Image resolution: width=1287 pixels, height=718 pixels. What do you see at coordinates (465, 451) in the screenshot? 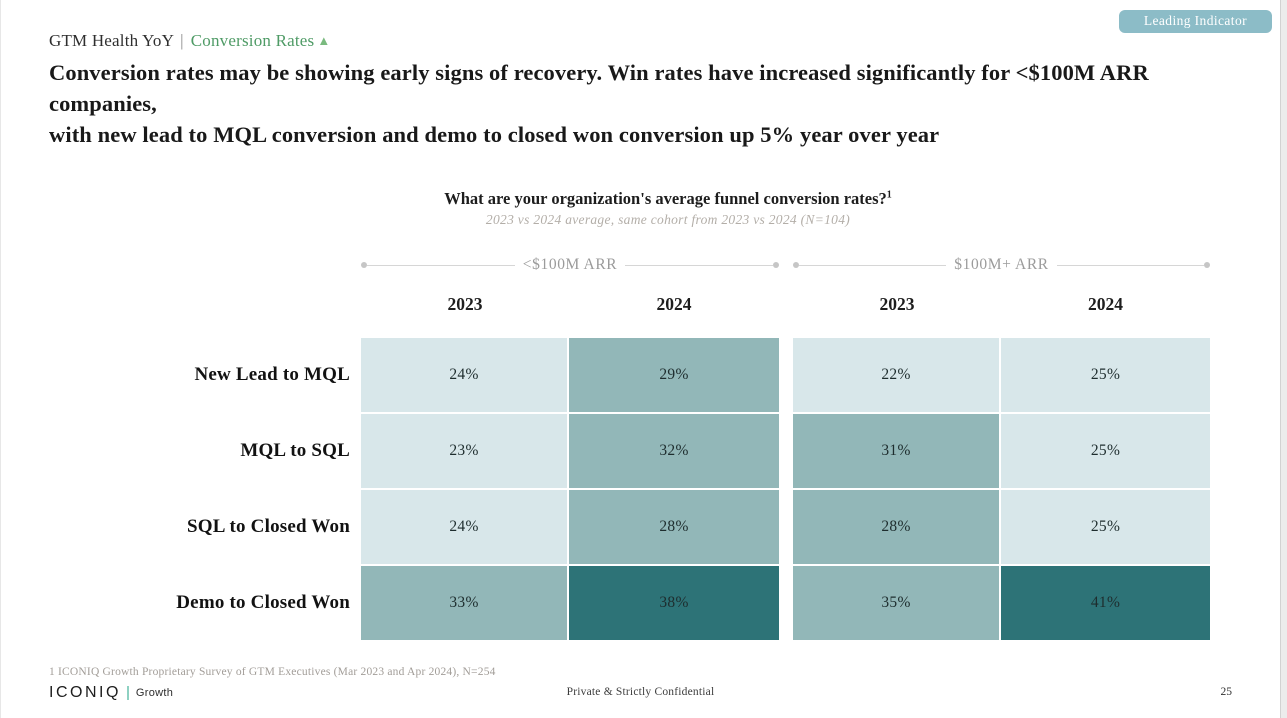
I see `heatmap-cell: 23%` at bounding box center [465, 451].